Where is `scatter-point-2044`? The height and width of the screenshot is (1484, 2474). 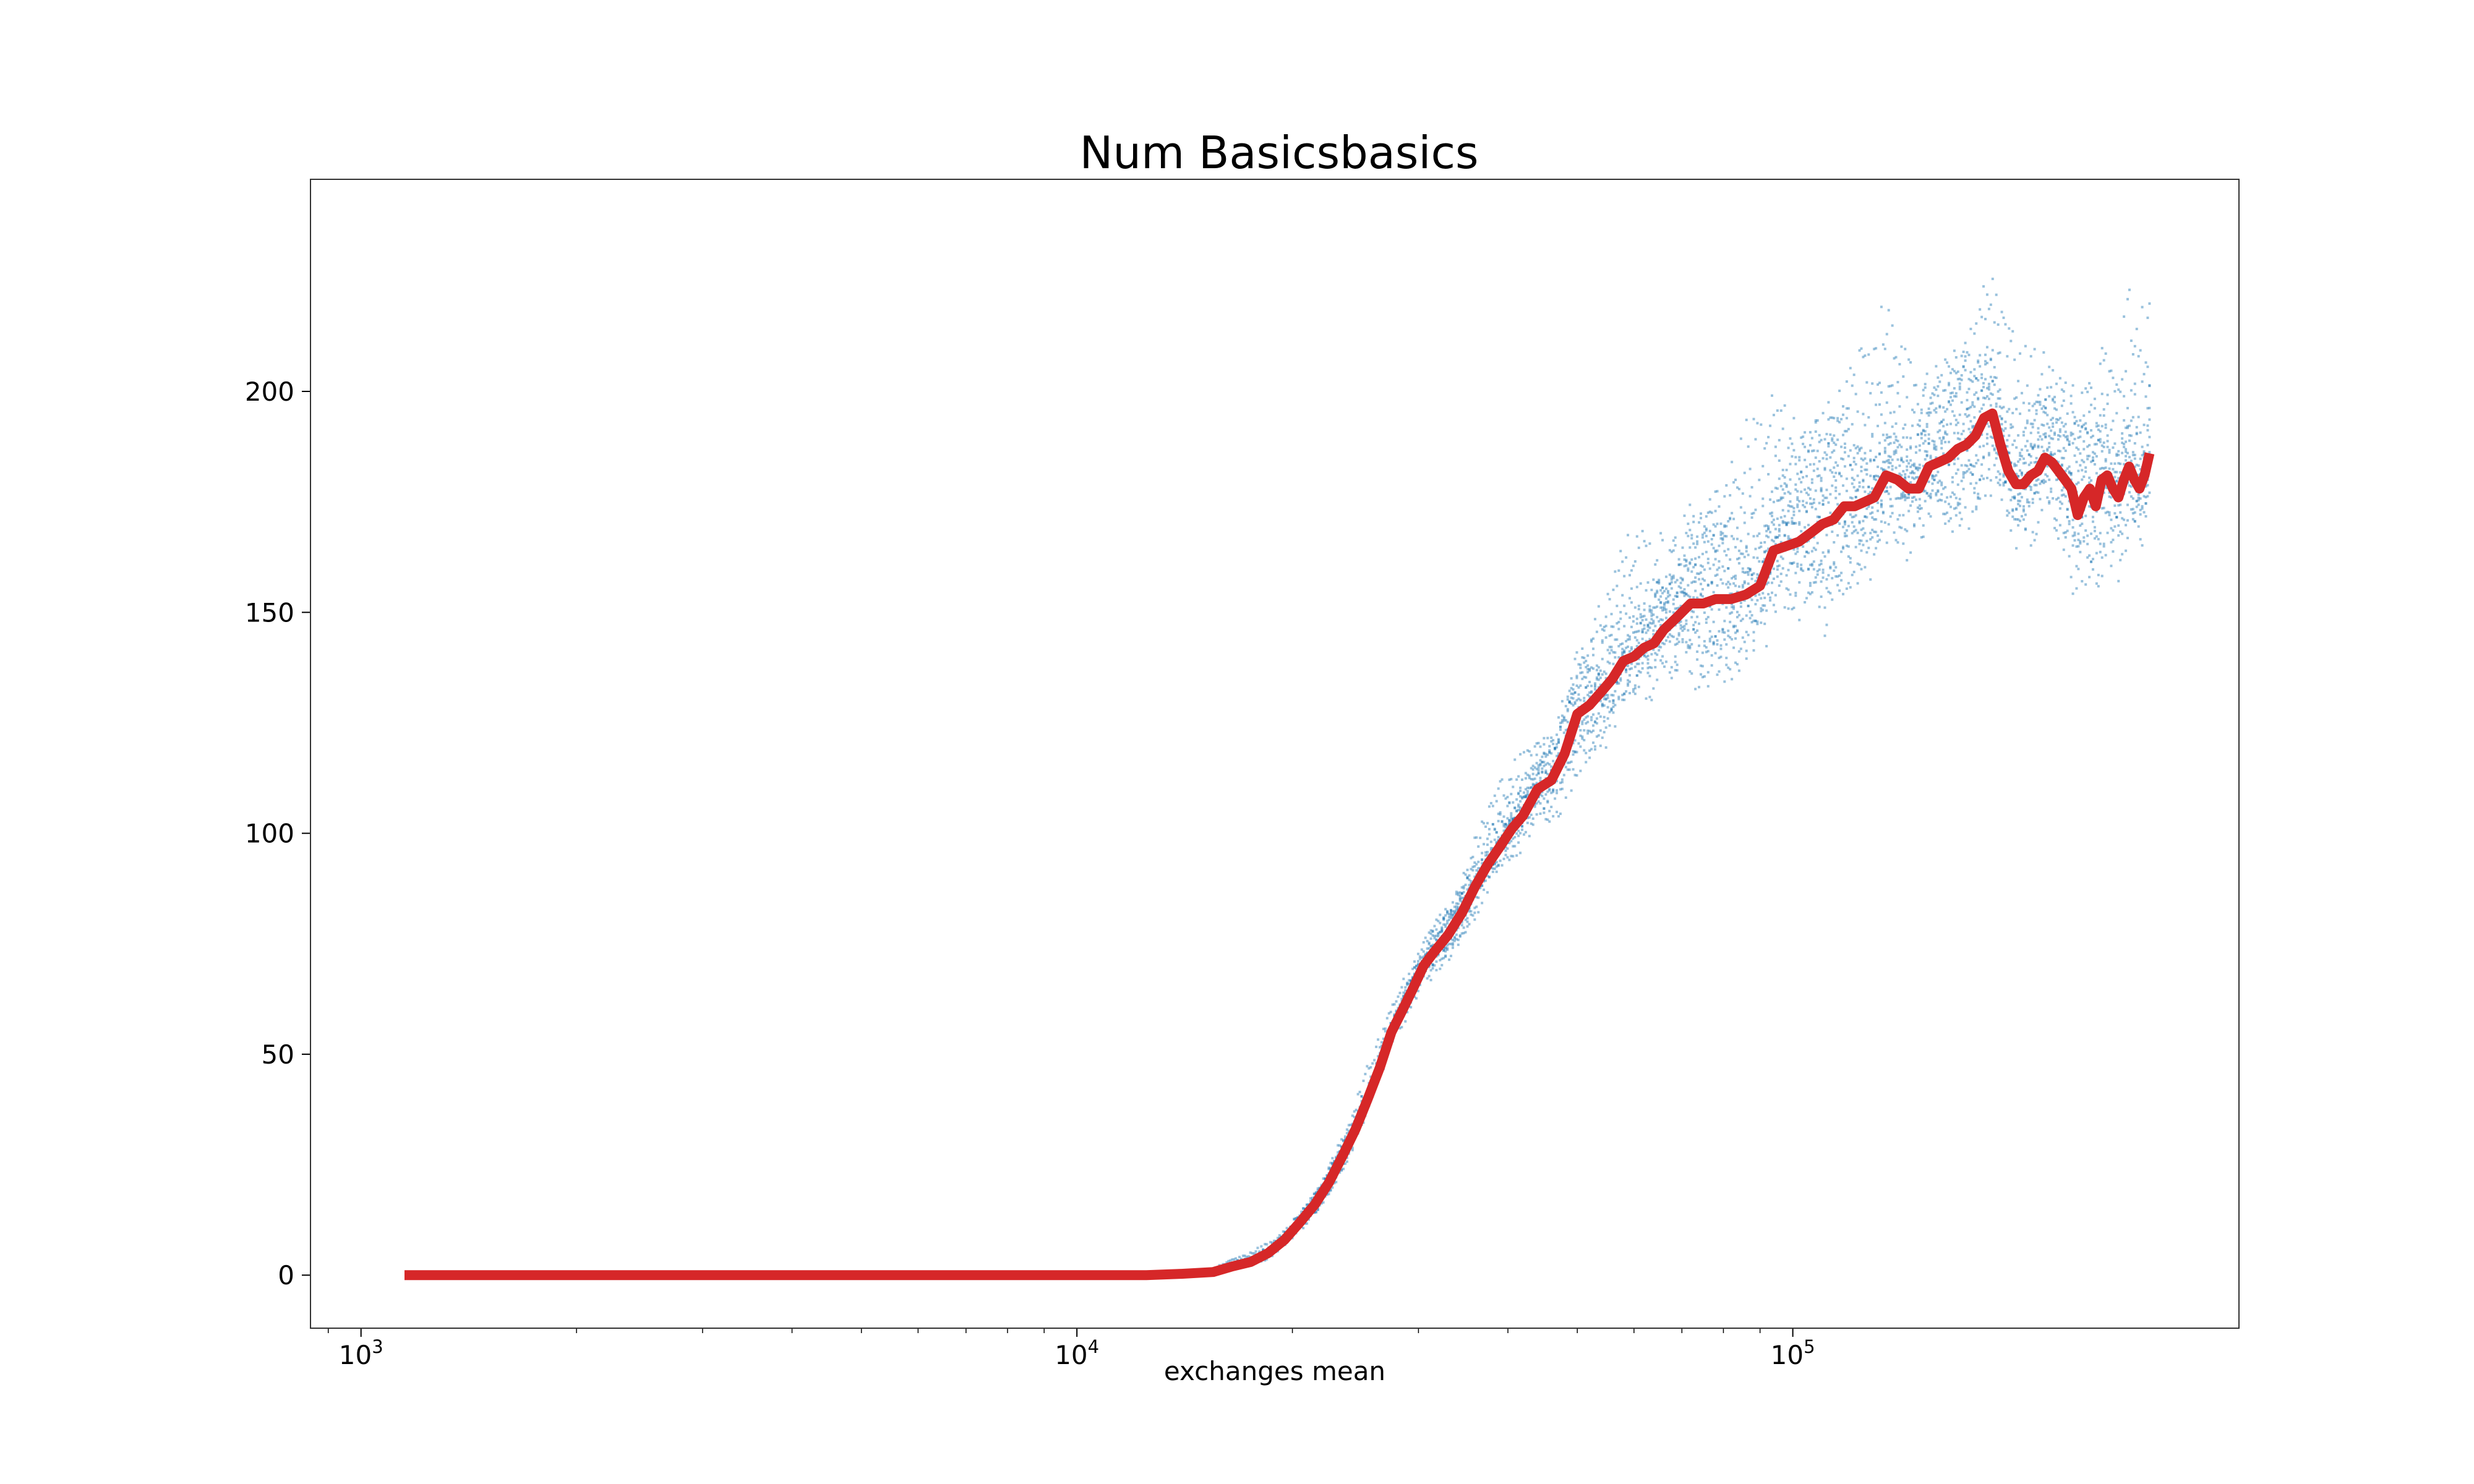 scatter-point-2044 is located at coordinates (2085, 471).